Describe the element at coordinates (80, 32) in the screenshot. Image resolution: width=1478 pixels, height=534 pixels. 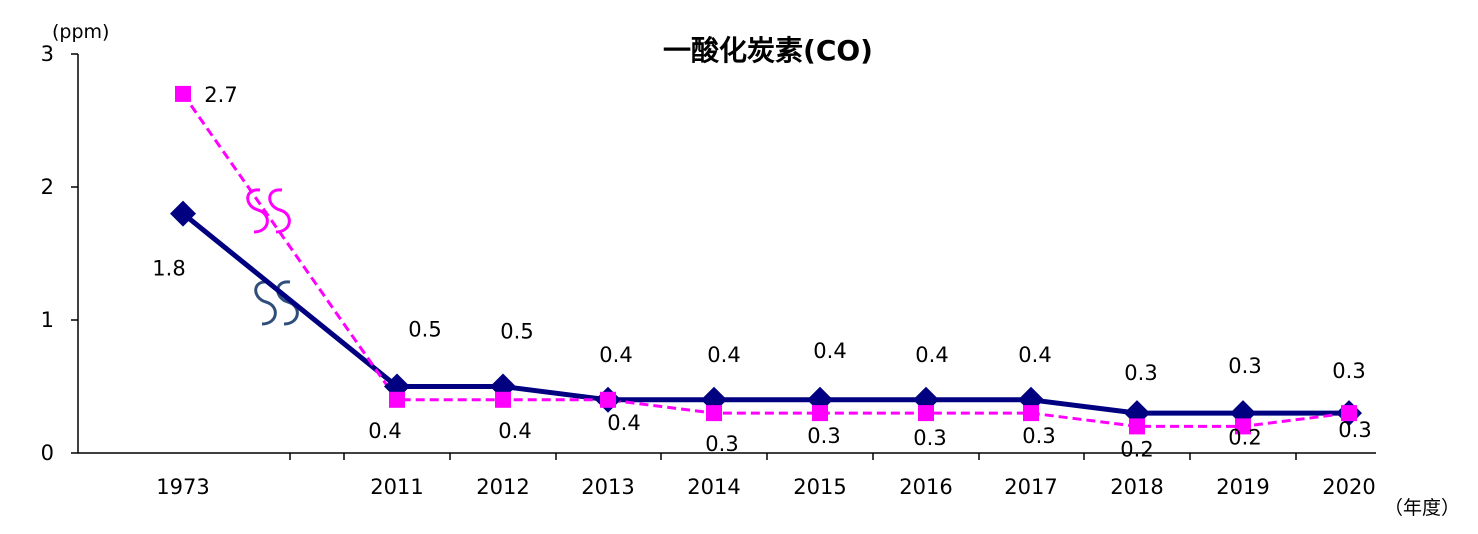
I see `y-unit-label: (ppm)` at that location.